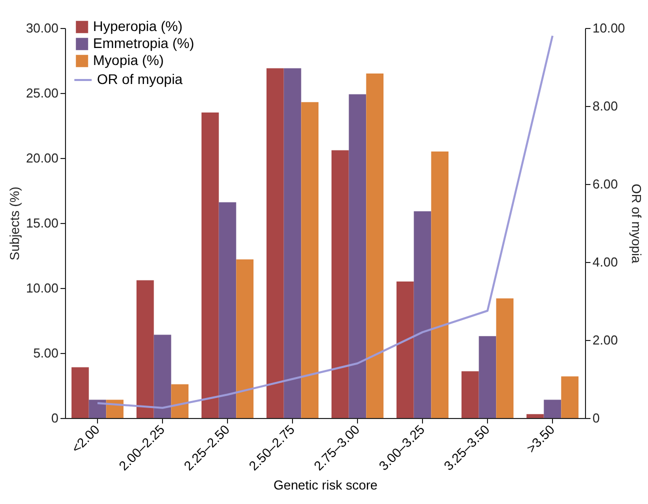 This screenshot has width=648, height=504. Describe the element at coordinates (605, 262) in the screenshot. I see `y2-tick-label: 4.00` at that location.